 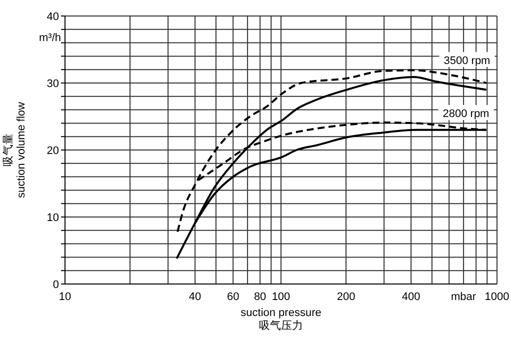 What do you see at coordinates (55, 284) in the screenshot?
I see `y-tick-label: 0` at bounding box center [55, 284].